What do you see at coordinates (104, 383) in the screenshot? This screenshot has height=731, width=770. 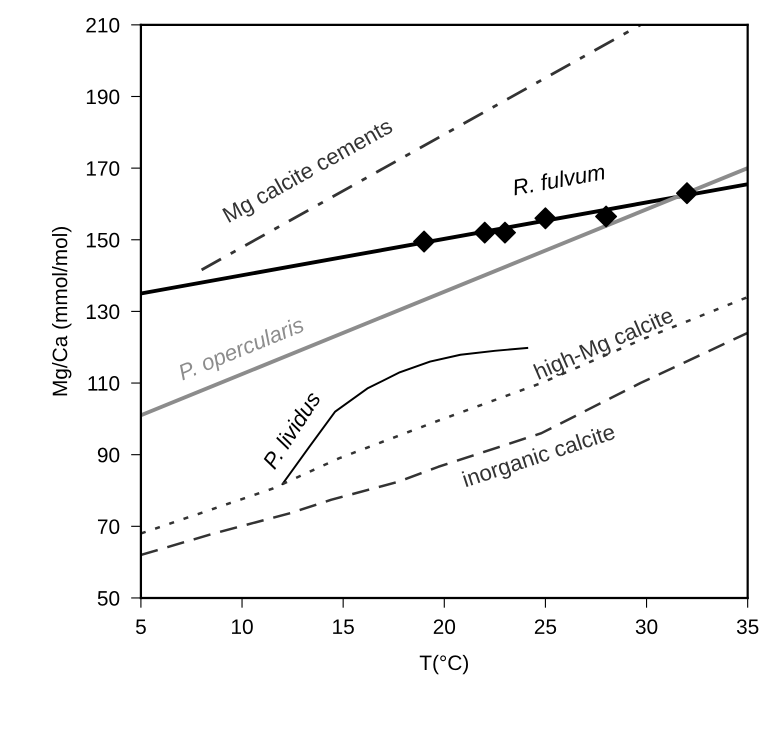 I see `y-tick-label: 110` at bounding box center [104, 383].